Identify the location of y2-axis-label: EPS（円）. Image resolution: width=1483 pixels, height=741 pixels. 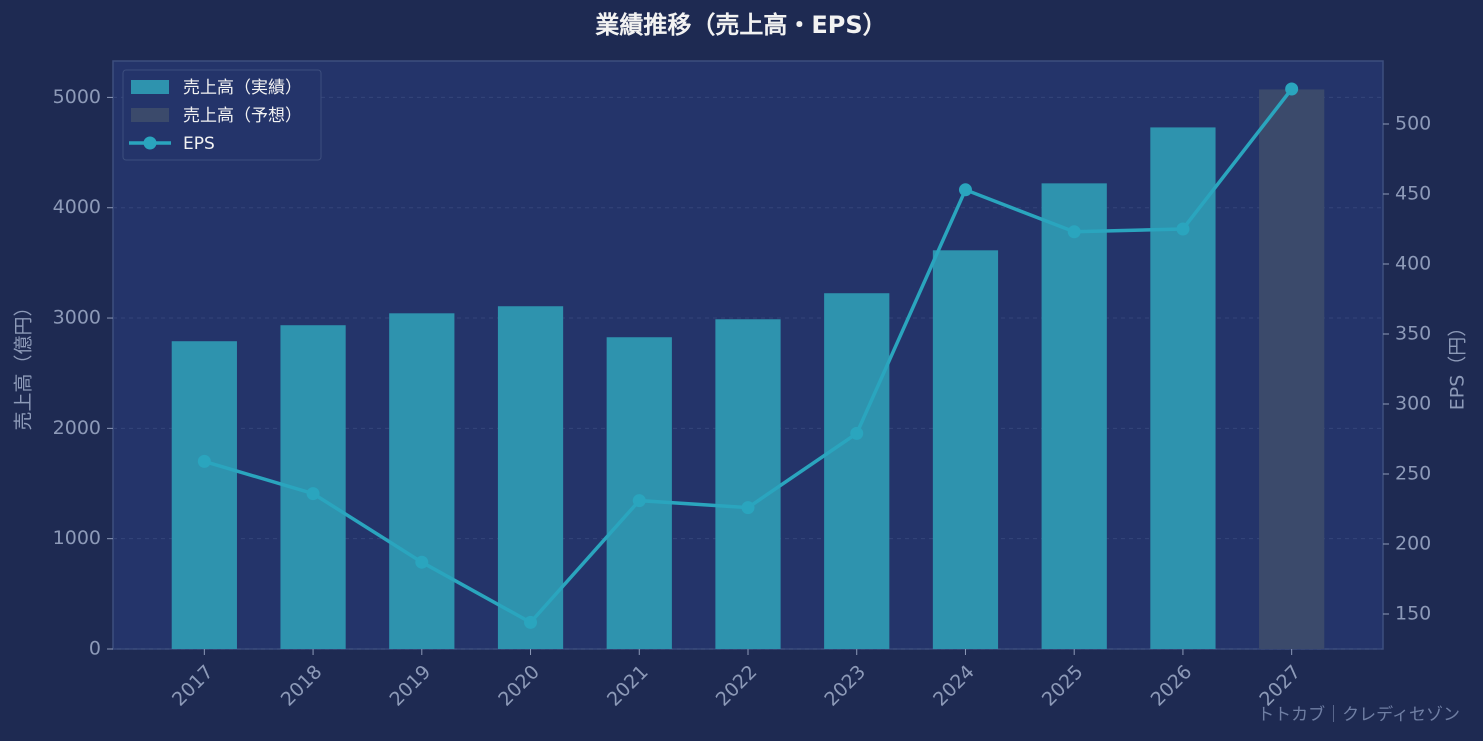
(1458, 364).